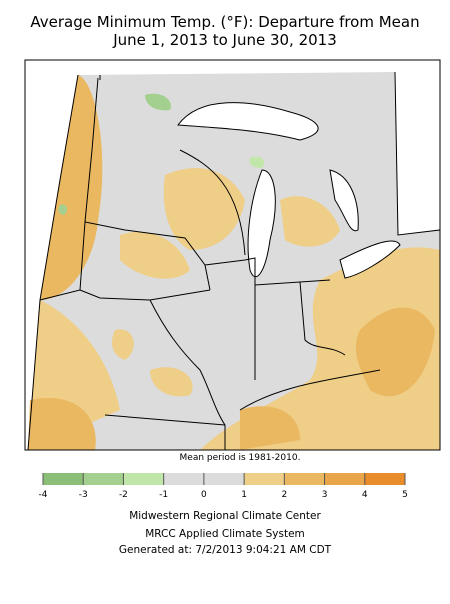 This screenshot has width=450, height=604. I want to click on legend-tick-label: -1, so click(163, 495).